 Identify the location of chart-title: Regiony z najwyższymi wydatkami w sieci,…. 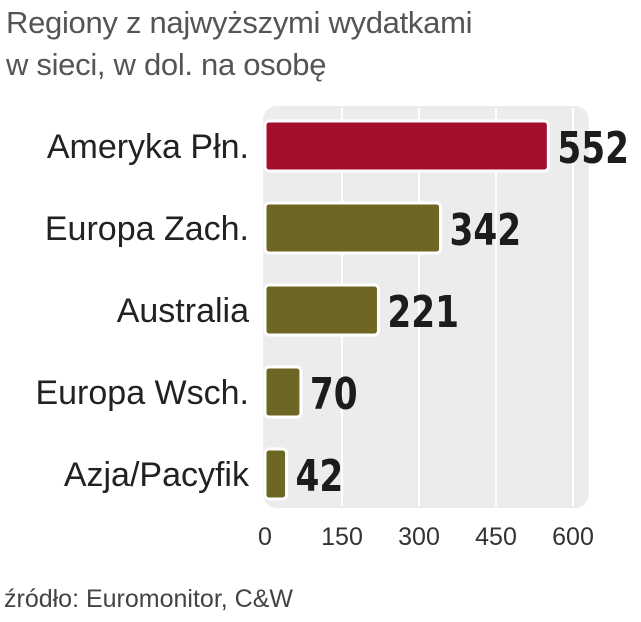
(316, 44).